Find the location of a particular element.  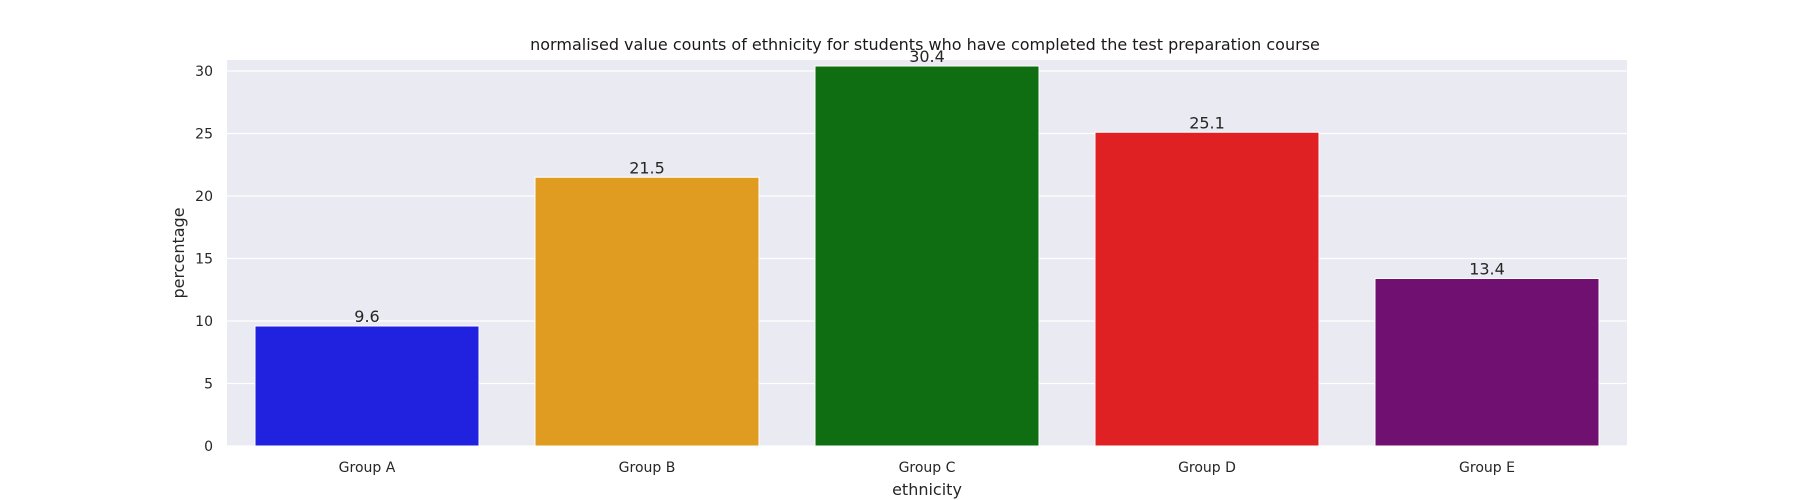

data-label: 9.6 is located at coordinates (366, 316).